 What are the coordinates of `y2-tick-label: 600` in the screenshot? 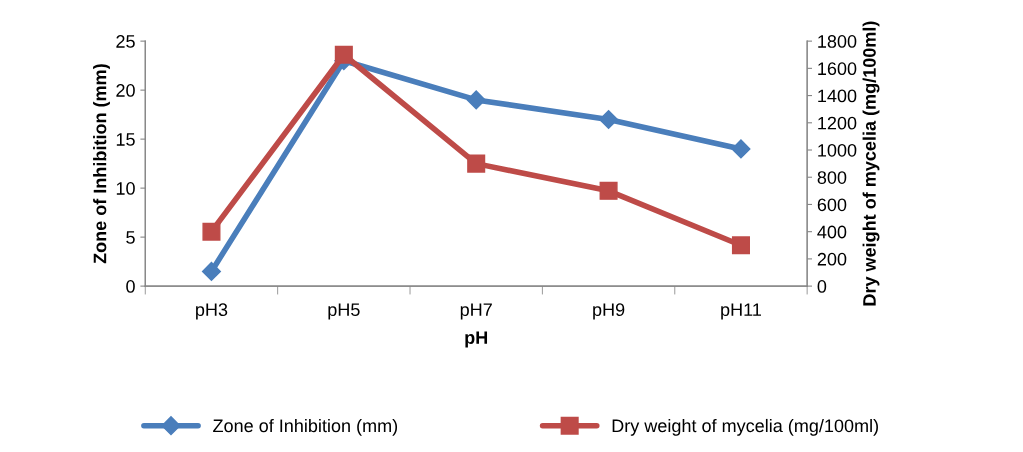 It's located at (832, 205).